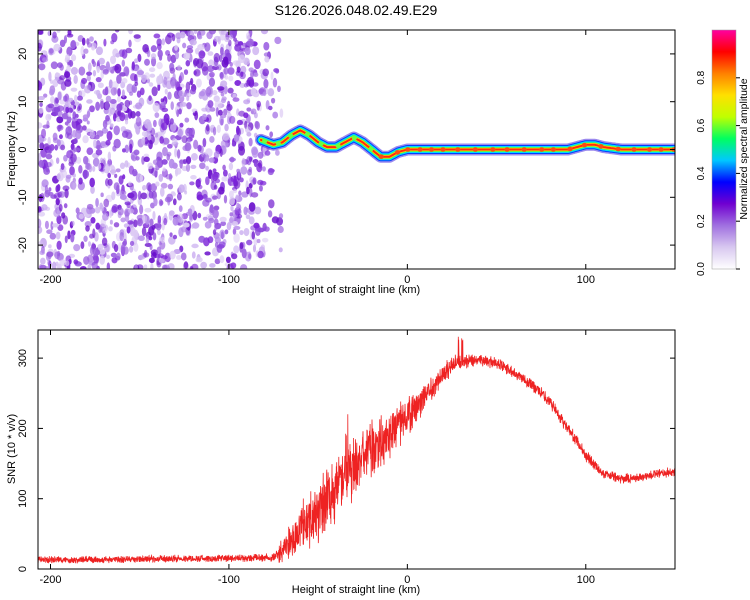 Image resolution: width=750 pixels, height=600 pixels. I want to click on colorbar-tick-label: 0.6, so click(701, 125).